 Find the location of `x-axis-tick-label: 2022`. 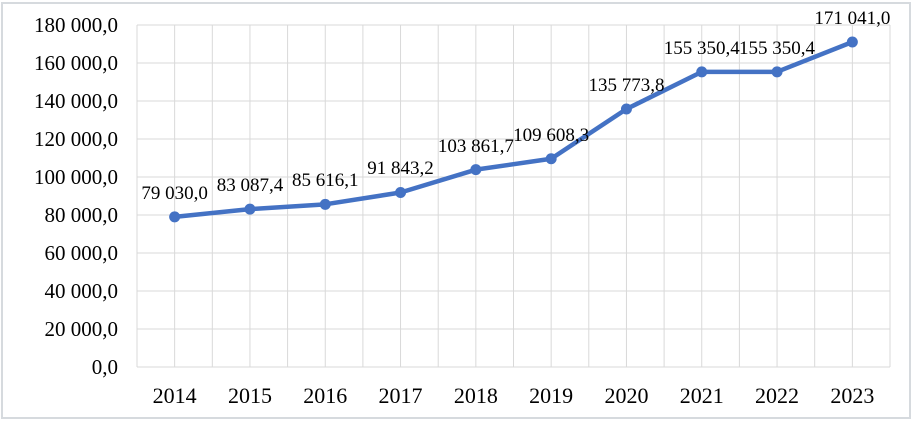

x-axis-tick-label: 2022 is located at coordinates (777, 395).